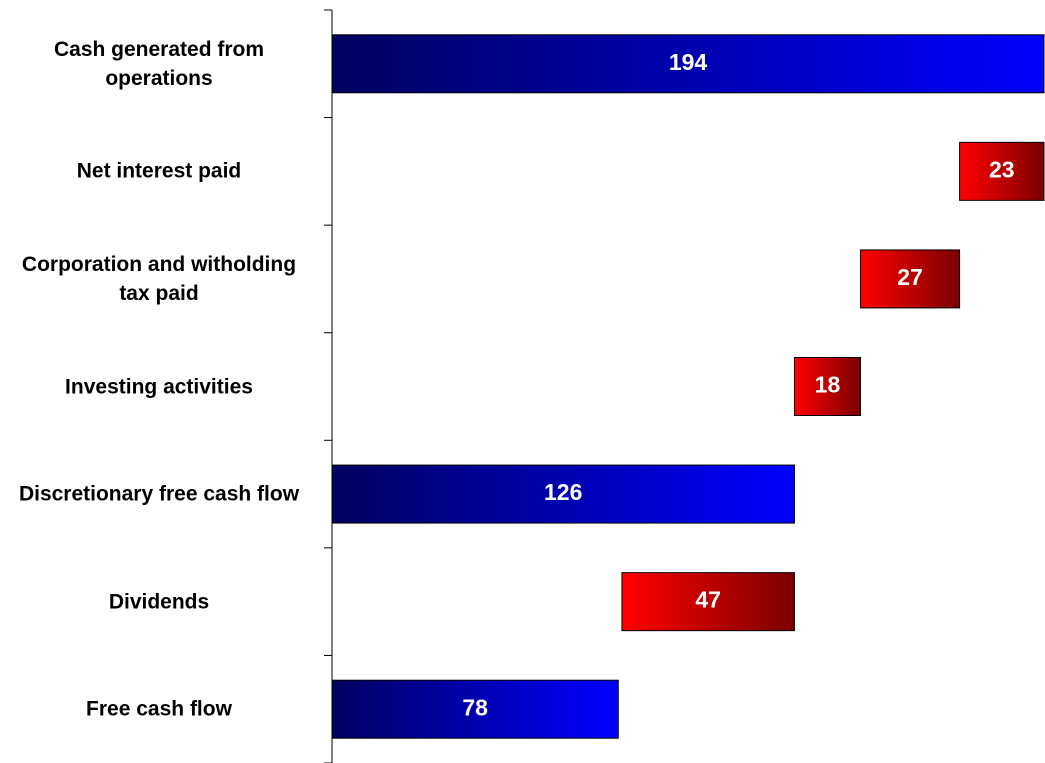 The image size is (1045, 763). What do you see at coordinates (159, 494) in the screenshot?
I see `category-label: Discretionary free cash flow` at bounding box center [159, 494].